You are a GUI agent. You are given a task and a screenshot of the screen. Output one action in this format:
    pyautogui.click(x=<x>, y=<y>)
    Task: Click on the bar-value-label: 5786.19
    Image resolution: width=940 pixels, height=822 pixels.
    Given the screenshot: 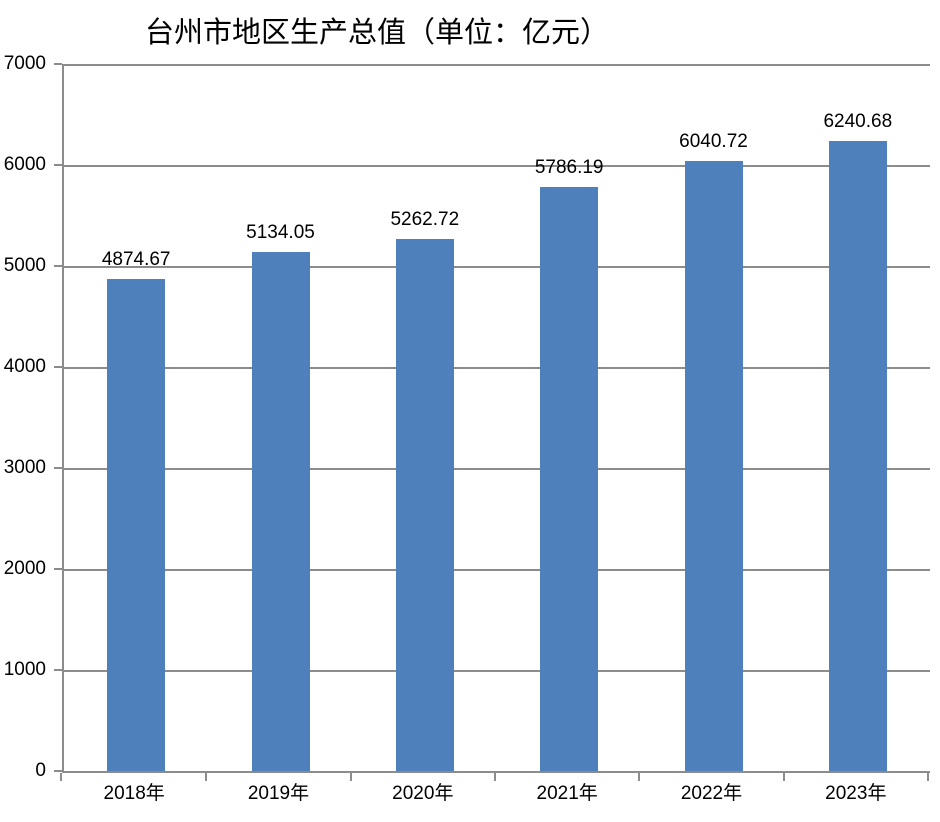 What is the action you would take?
    pyautogui.click(x=569, y=167)
    